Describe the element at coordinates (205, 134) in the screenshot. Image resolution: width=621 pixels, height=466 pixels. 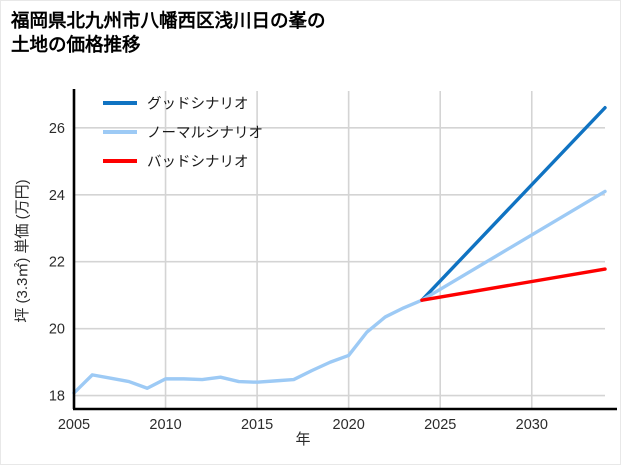
I see `legend-label: ノーマルシナリオ` at that location.